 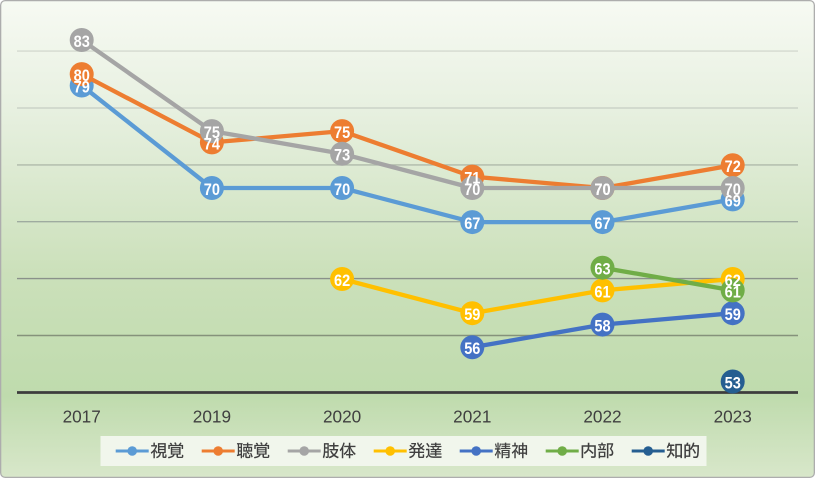 What do you see at coordinates (602, 416) in the screenshot?
I see `svg-text: 2022` at bounding box center [602, 416].